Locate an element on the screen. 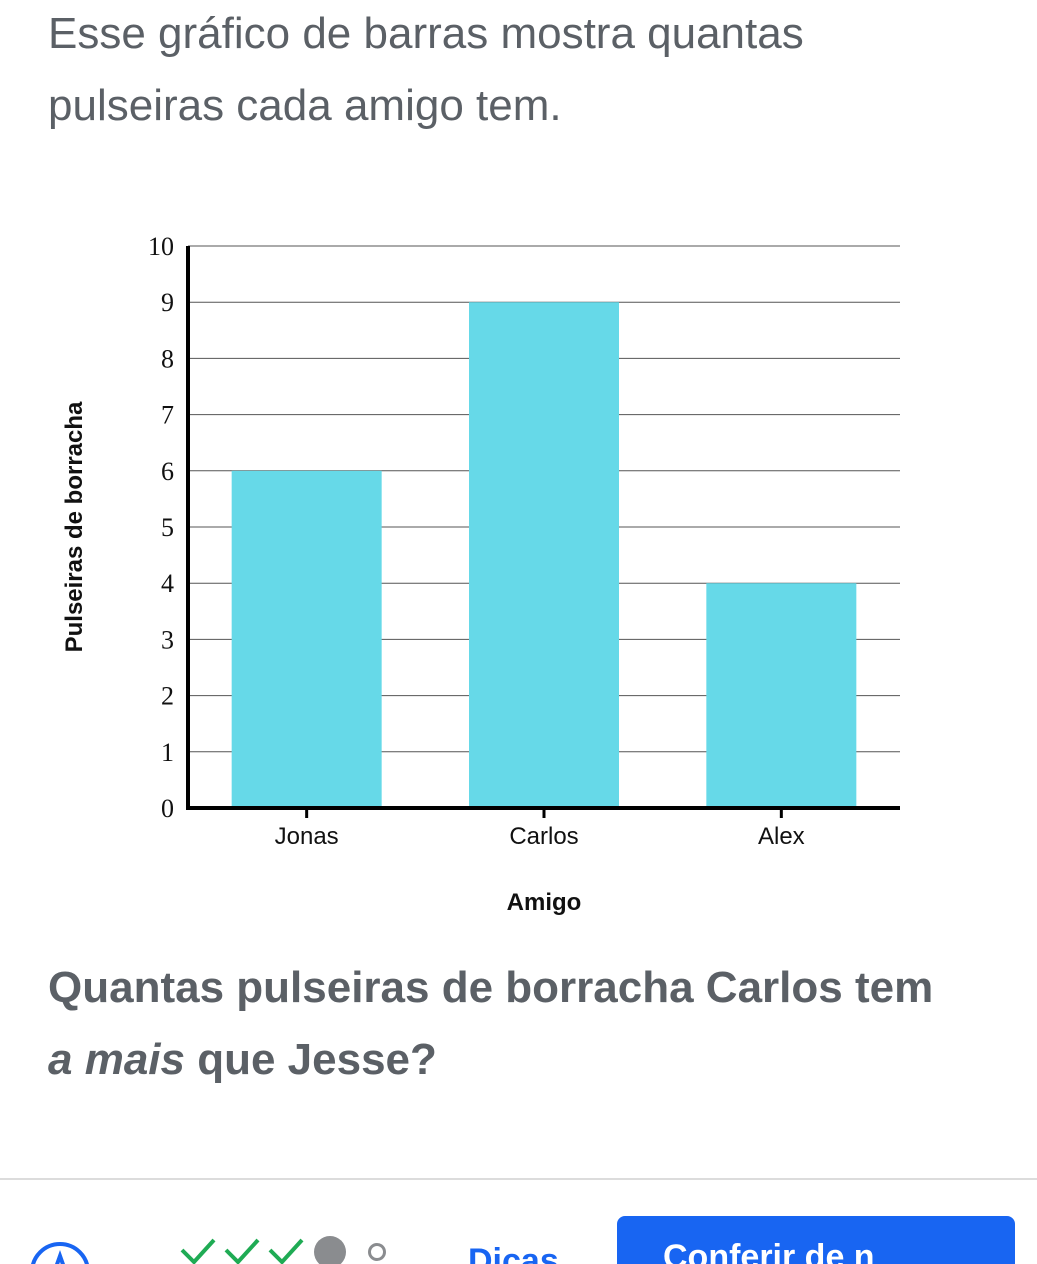 The image size is (1037, 1264). footer-divider is located at coordinates (518, 1179).